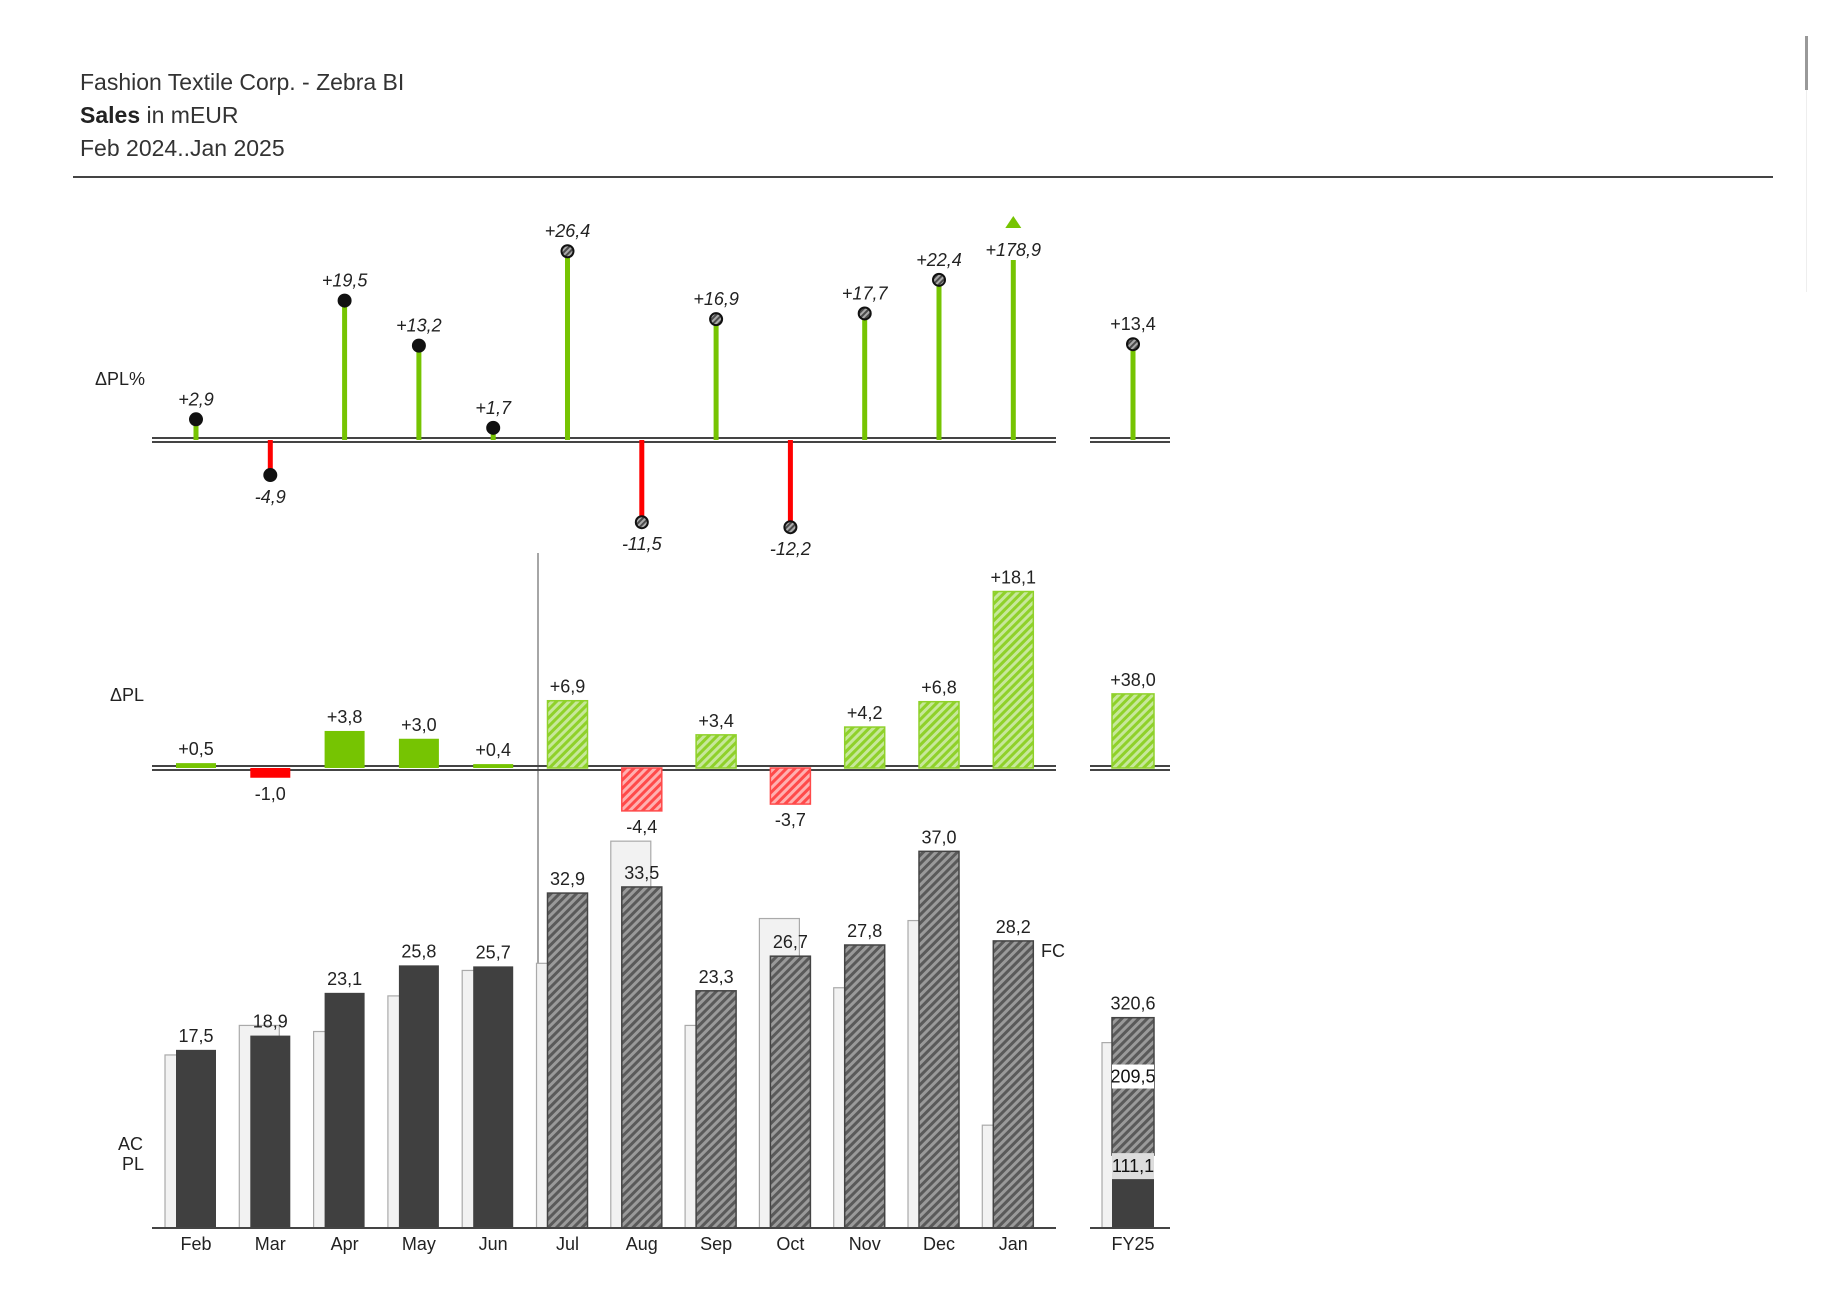 The image size is (1828, 1314). I want to click on lollipop-head-nov, so click(864, 313).